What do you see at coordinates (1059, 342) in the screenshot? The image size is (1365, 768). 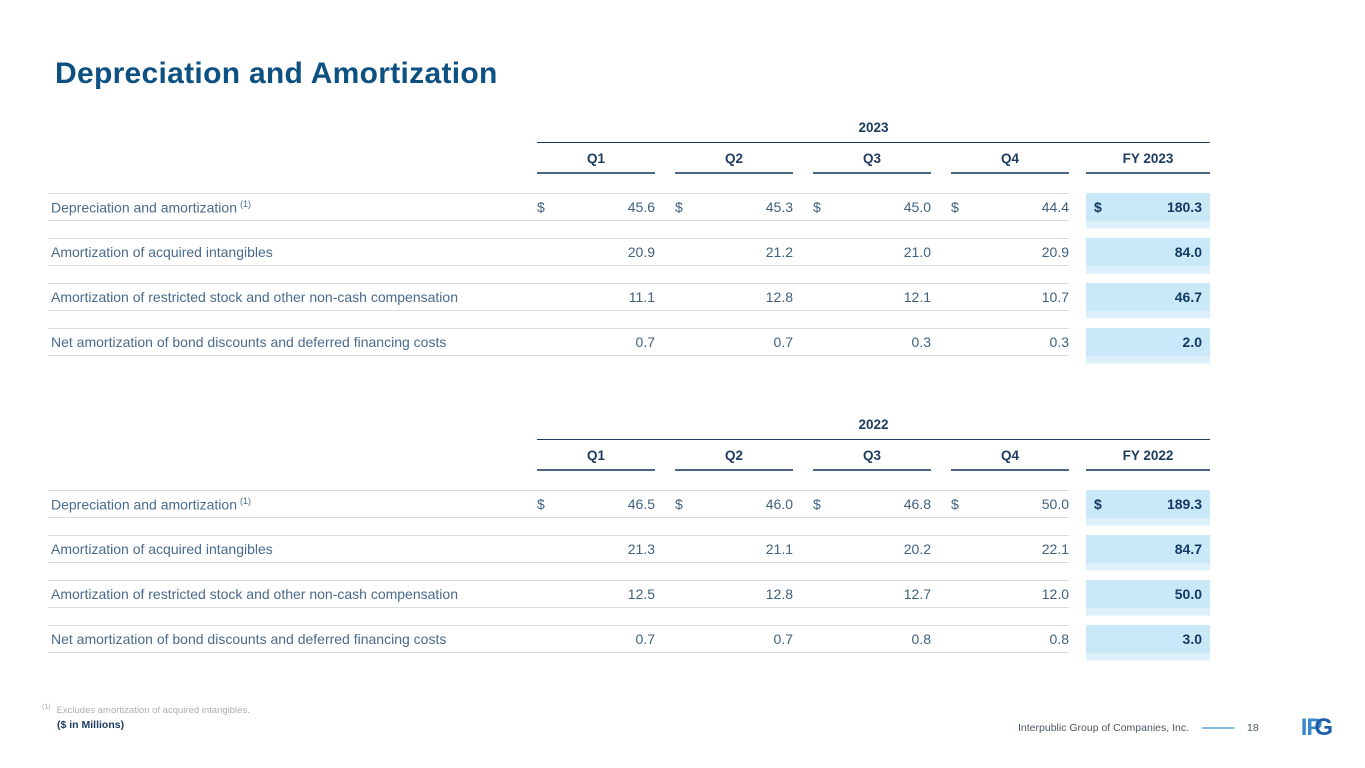 I see `cell-q4: 0.3` at bounding box center [1059, 342].